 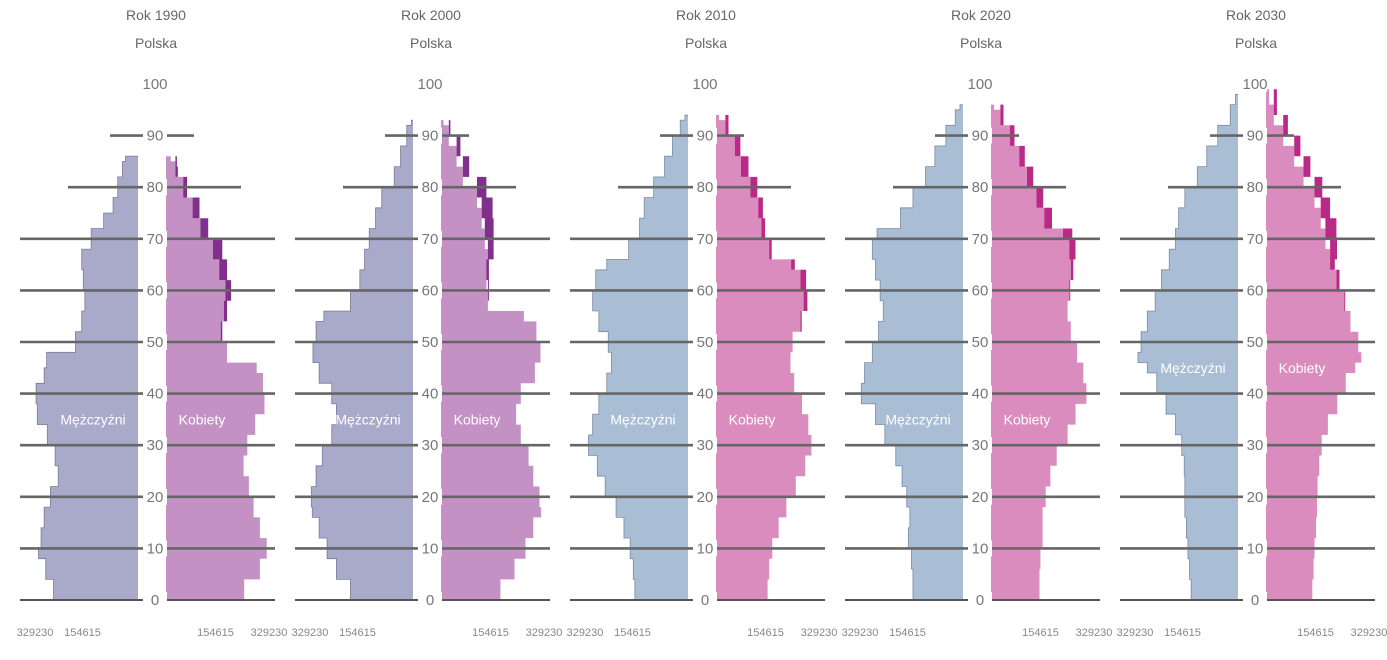 What do you see at coordinates (156, 15) in the screenshot?
I see `panel-title-year: Rok 1990` at bounding box center [156, 15].